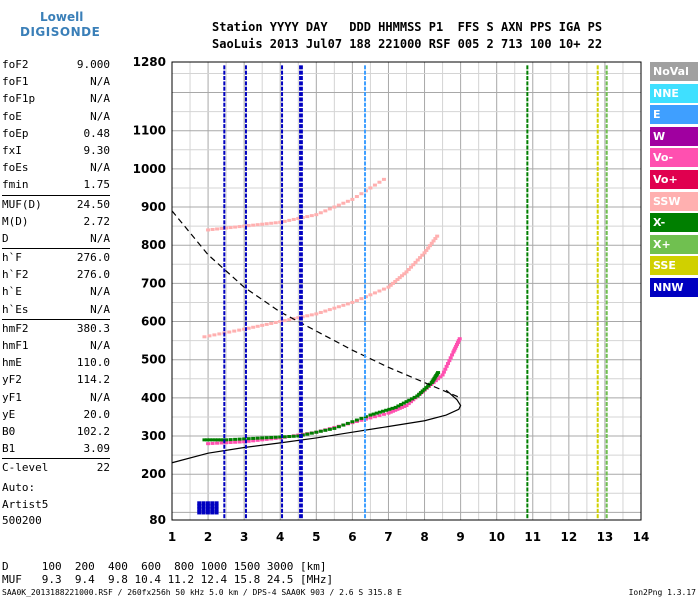  I want to click on param-value: 22, so click(103, 468).